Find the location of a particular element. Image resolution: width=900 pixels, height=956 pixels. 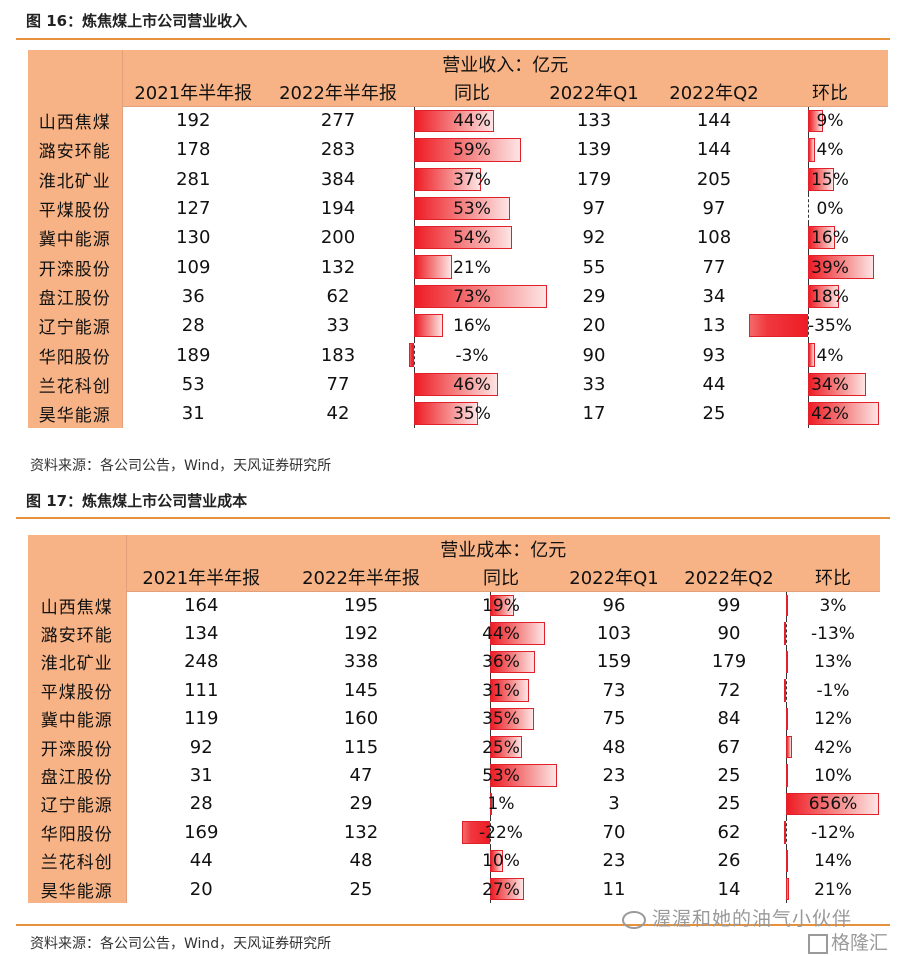

q1-value: 159 is located at coordinates (614, 662).